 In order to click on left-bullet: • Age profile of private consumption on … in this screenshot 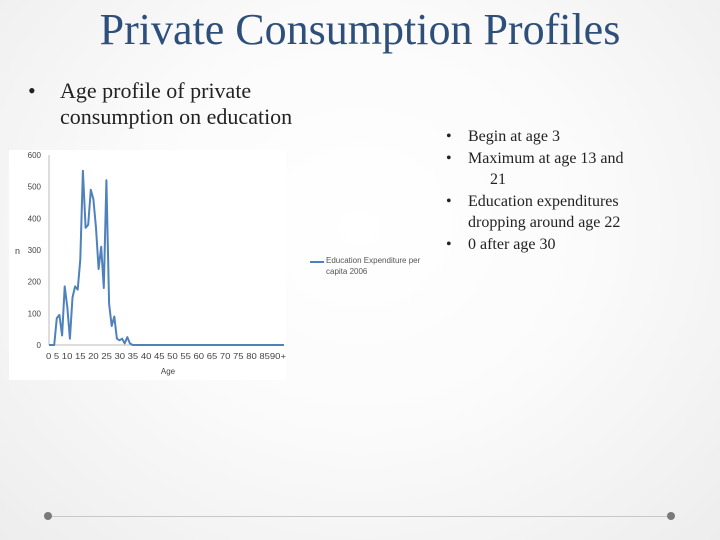, I will do `click(188, 104)`.